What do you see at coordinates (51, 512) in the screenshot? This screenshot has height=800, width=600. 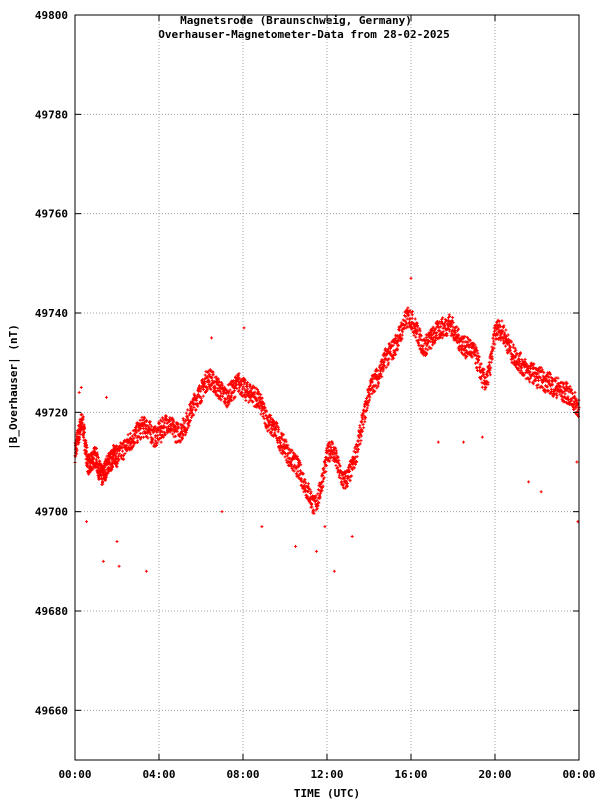 I see `y-tick-label: 49700` at bounding box center [51, 512].